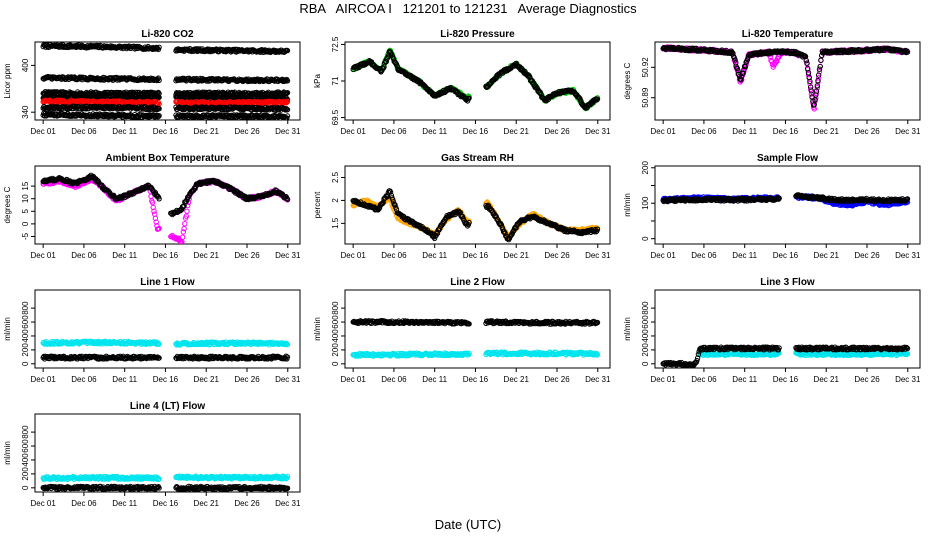 The image size is (936, 540). What do you see at coordinates (317, 204) in the screenshot?
I see `y-axis-label: percent` at bounding box center [317, 204].